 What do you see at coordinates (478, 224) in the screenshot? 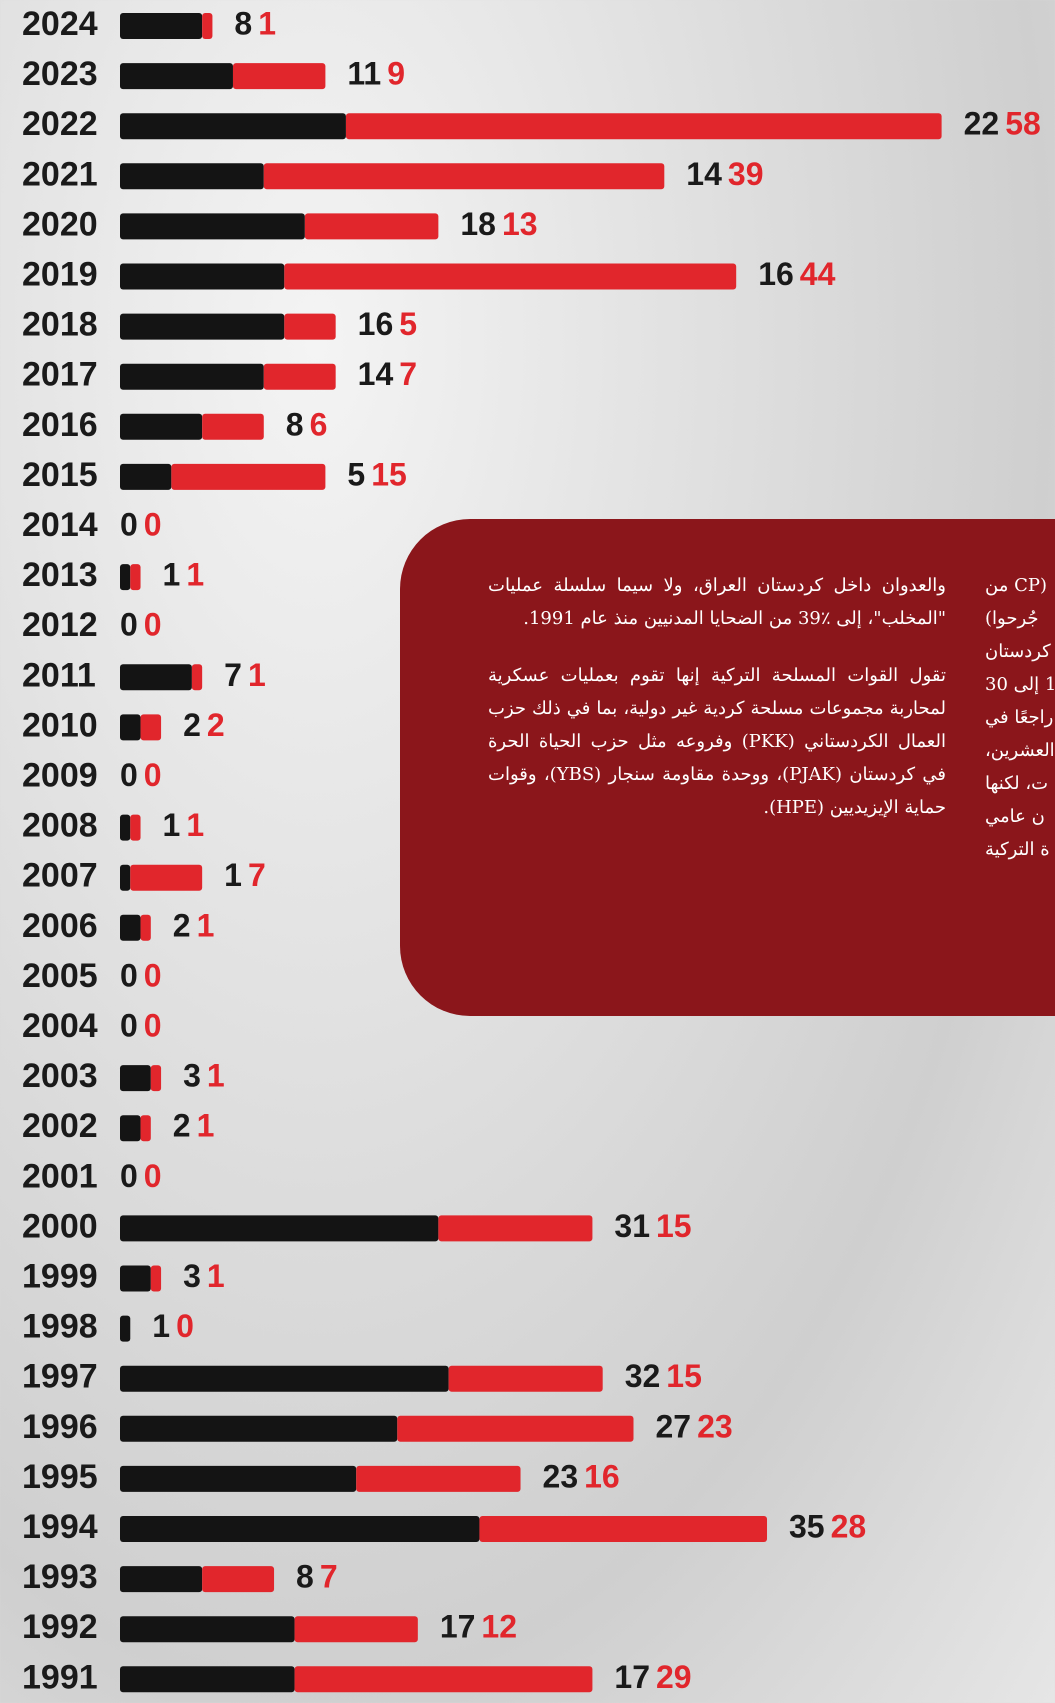
I see `value-label: 18` at bounding box center [478, 224].